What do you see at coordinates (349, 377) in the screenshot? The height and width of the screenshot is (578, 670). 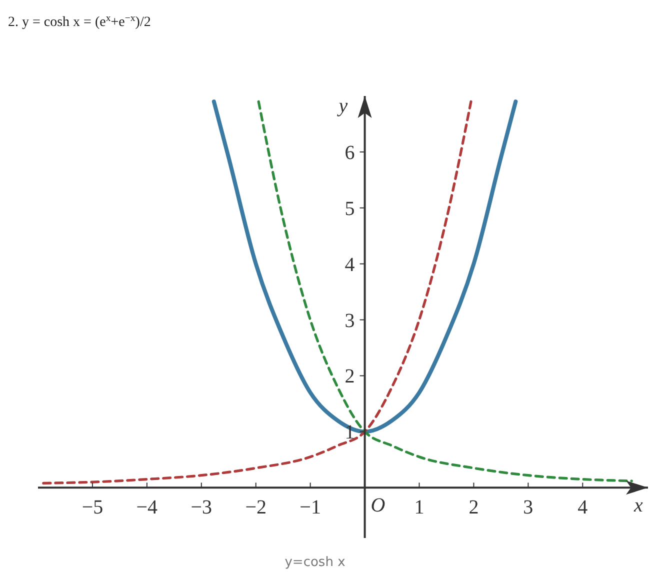 I see `y-tick-label: 2` at bounding box center [349, 377].